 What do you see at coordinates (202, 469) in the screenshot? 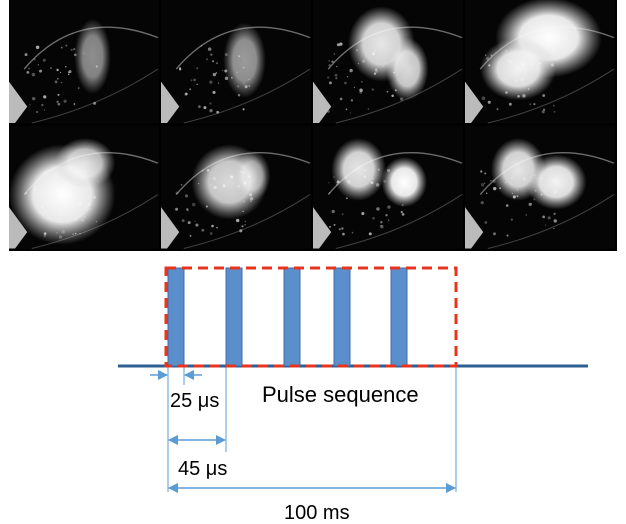
I see `pulse-period-label: 45 μs` at bounding box center [202, 469].